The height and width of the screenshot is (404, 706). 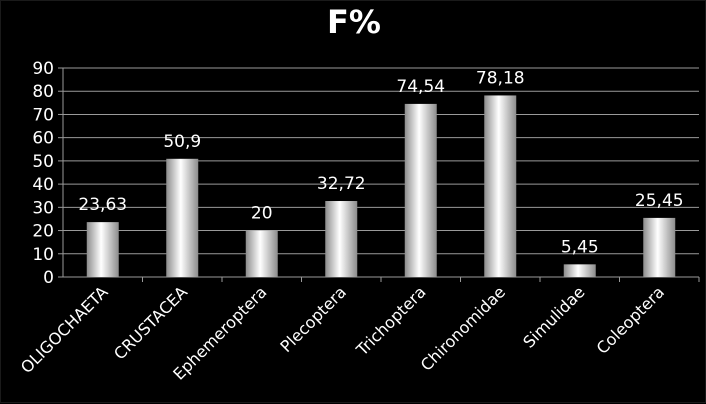 I want to click on data-label: 78,18, so click(x=500, y=78).